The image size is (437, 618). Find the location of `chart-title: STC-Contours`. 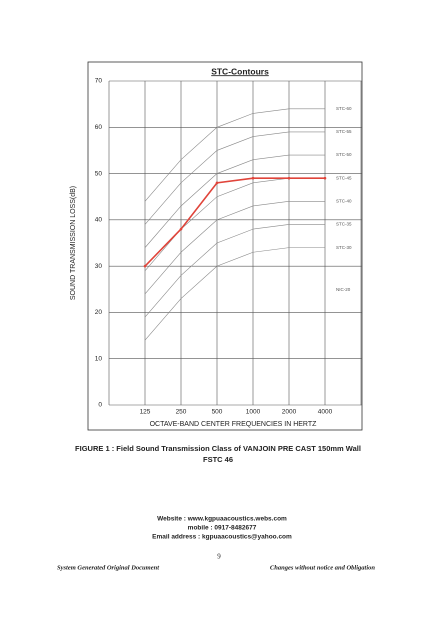

chart-title: STC-Contours is located at coordinates (240, 71).